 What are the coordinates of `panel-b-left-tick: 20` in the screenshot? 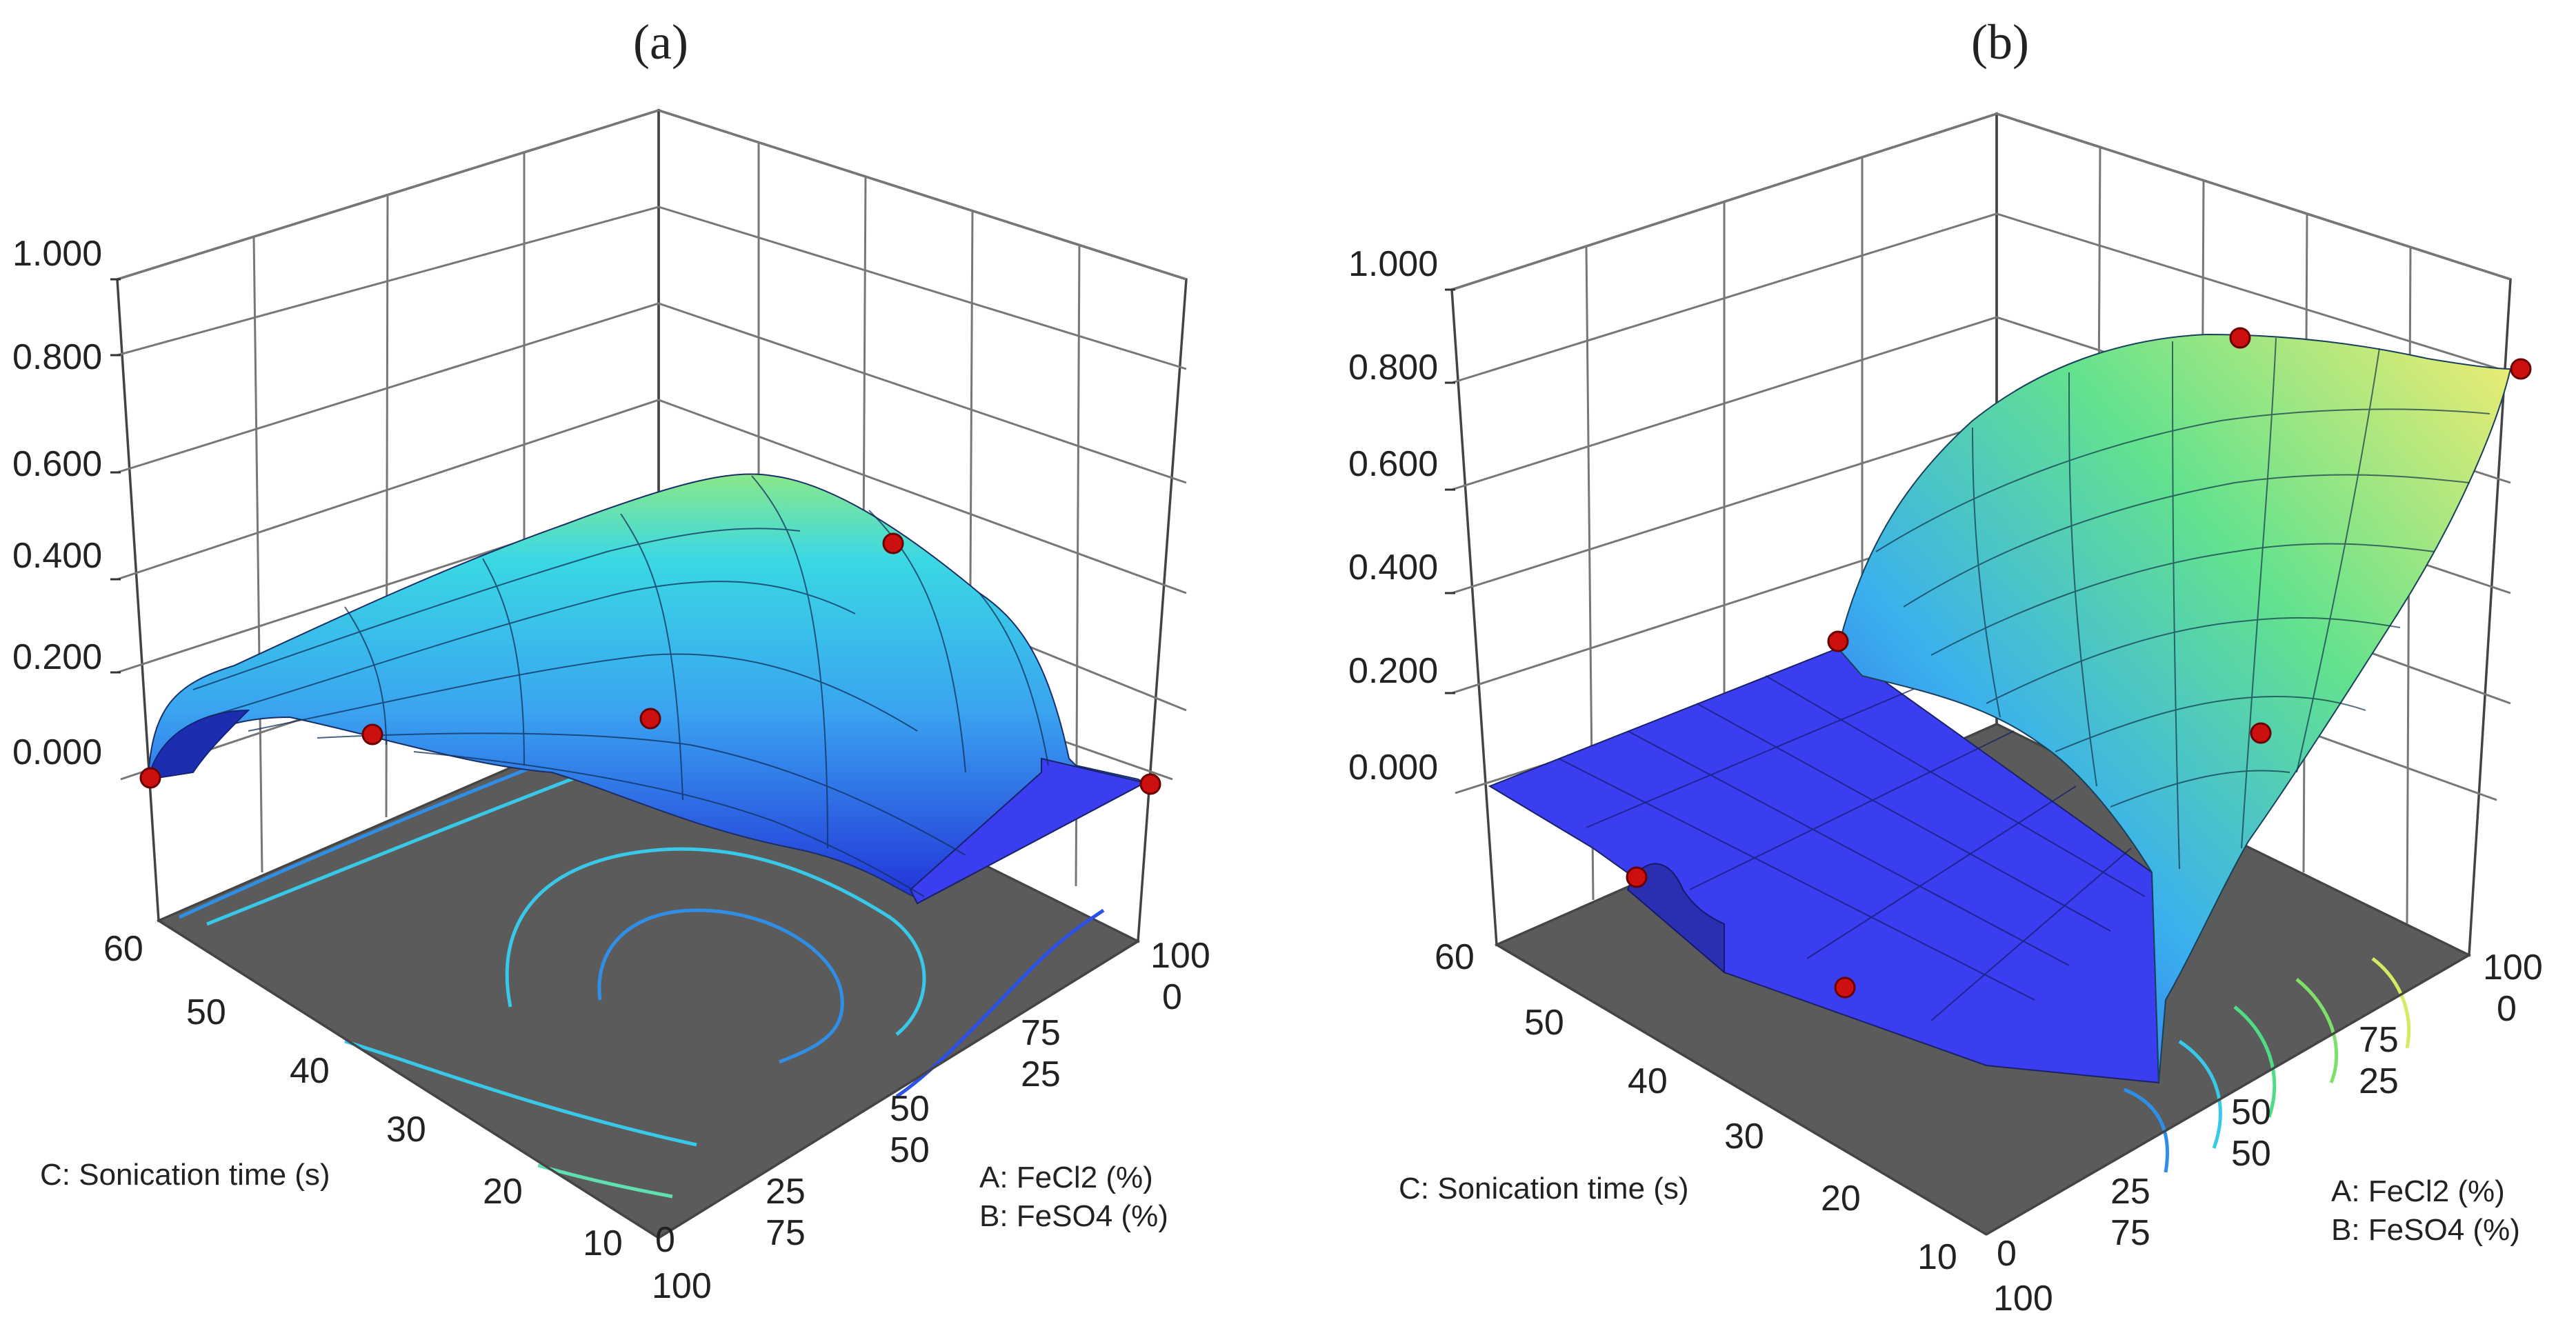 It's located at (1841, 1199).